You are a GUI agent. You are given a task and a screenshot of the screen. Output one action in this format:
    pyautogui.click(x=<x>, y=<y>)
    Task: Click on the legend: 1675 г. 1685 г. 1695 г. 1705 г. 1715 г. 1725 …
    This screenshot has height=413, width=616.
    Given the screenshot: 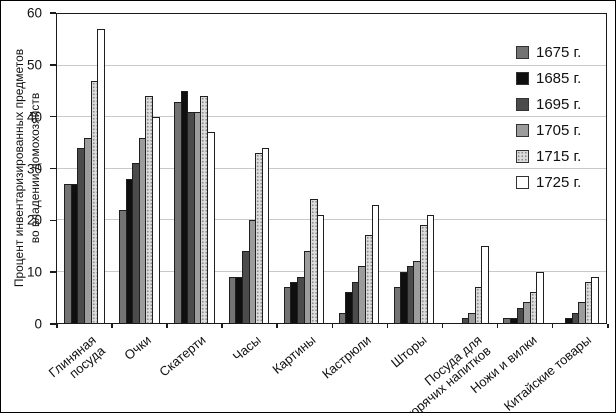 What is the action you would take?
    pyautogui.click(x=548, y=117)
    